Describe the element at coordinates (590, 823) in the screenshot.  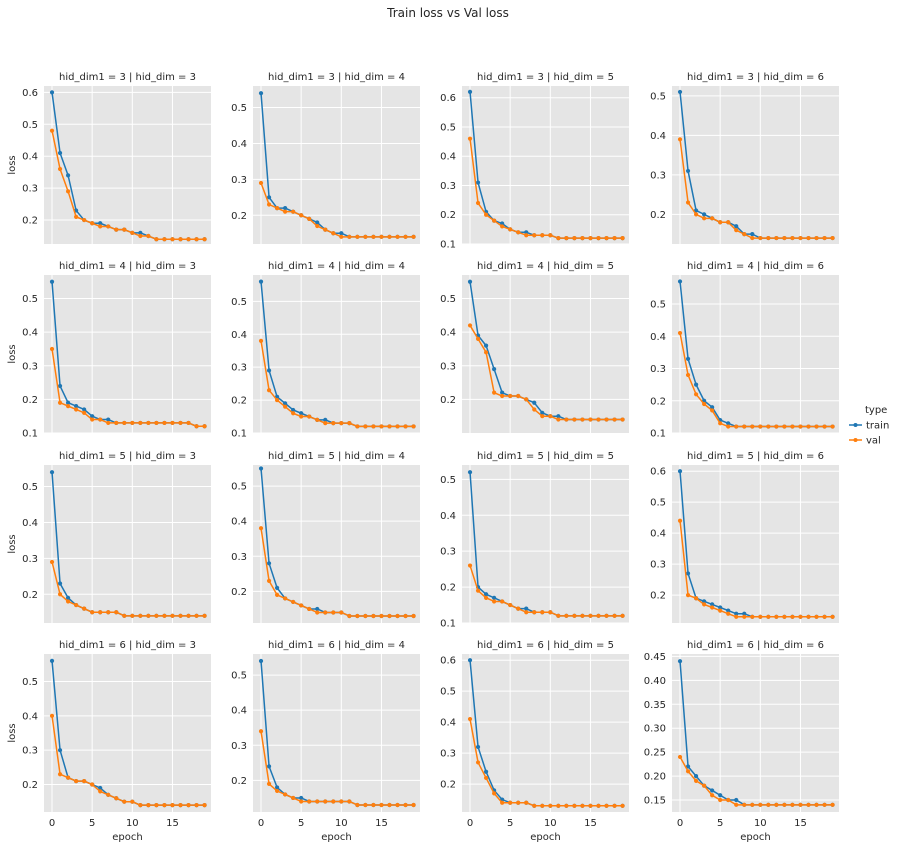
I see `x-tick-label: 15` at that location.